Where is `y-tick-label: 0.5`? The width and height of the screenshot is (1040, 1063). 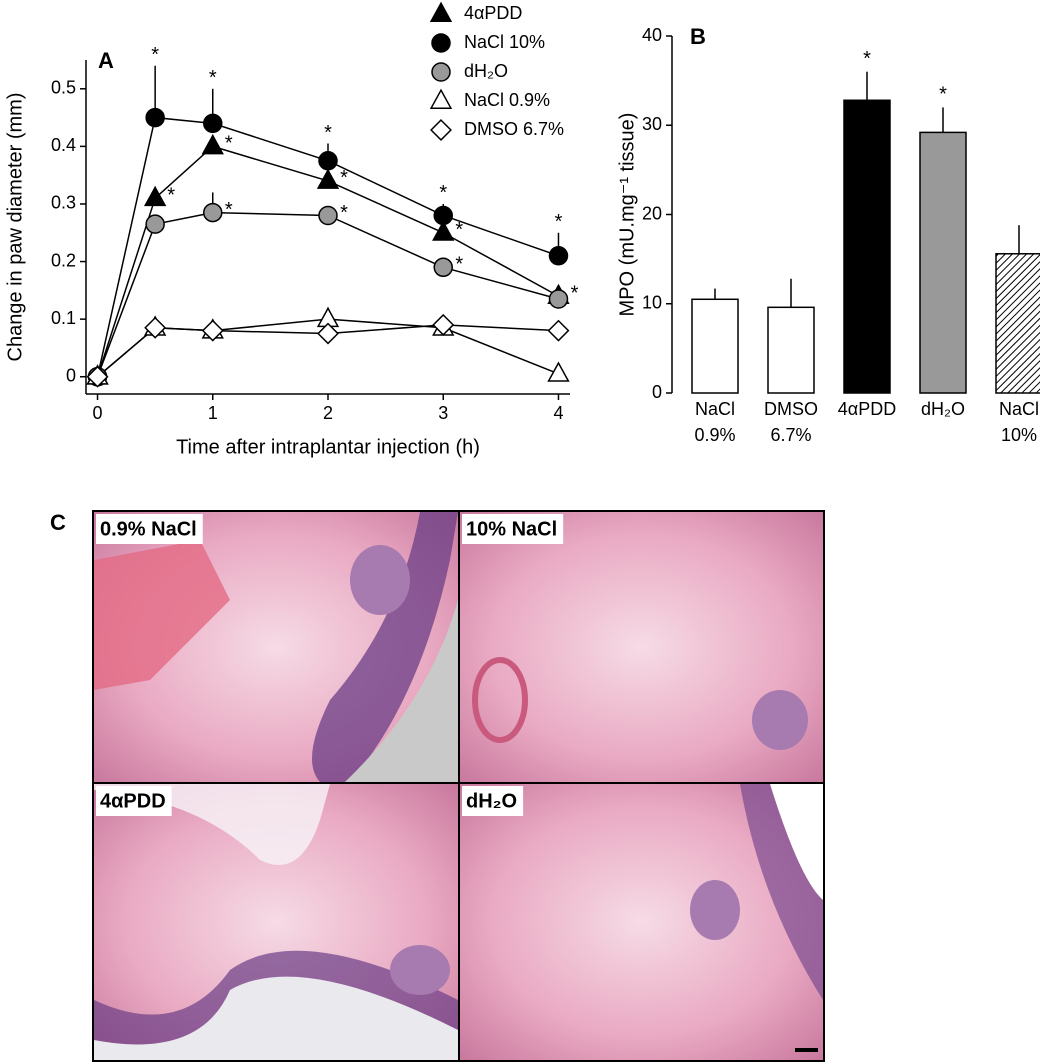 y-tick-label: 0.5 is located at coordinates (63, 88).